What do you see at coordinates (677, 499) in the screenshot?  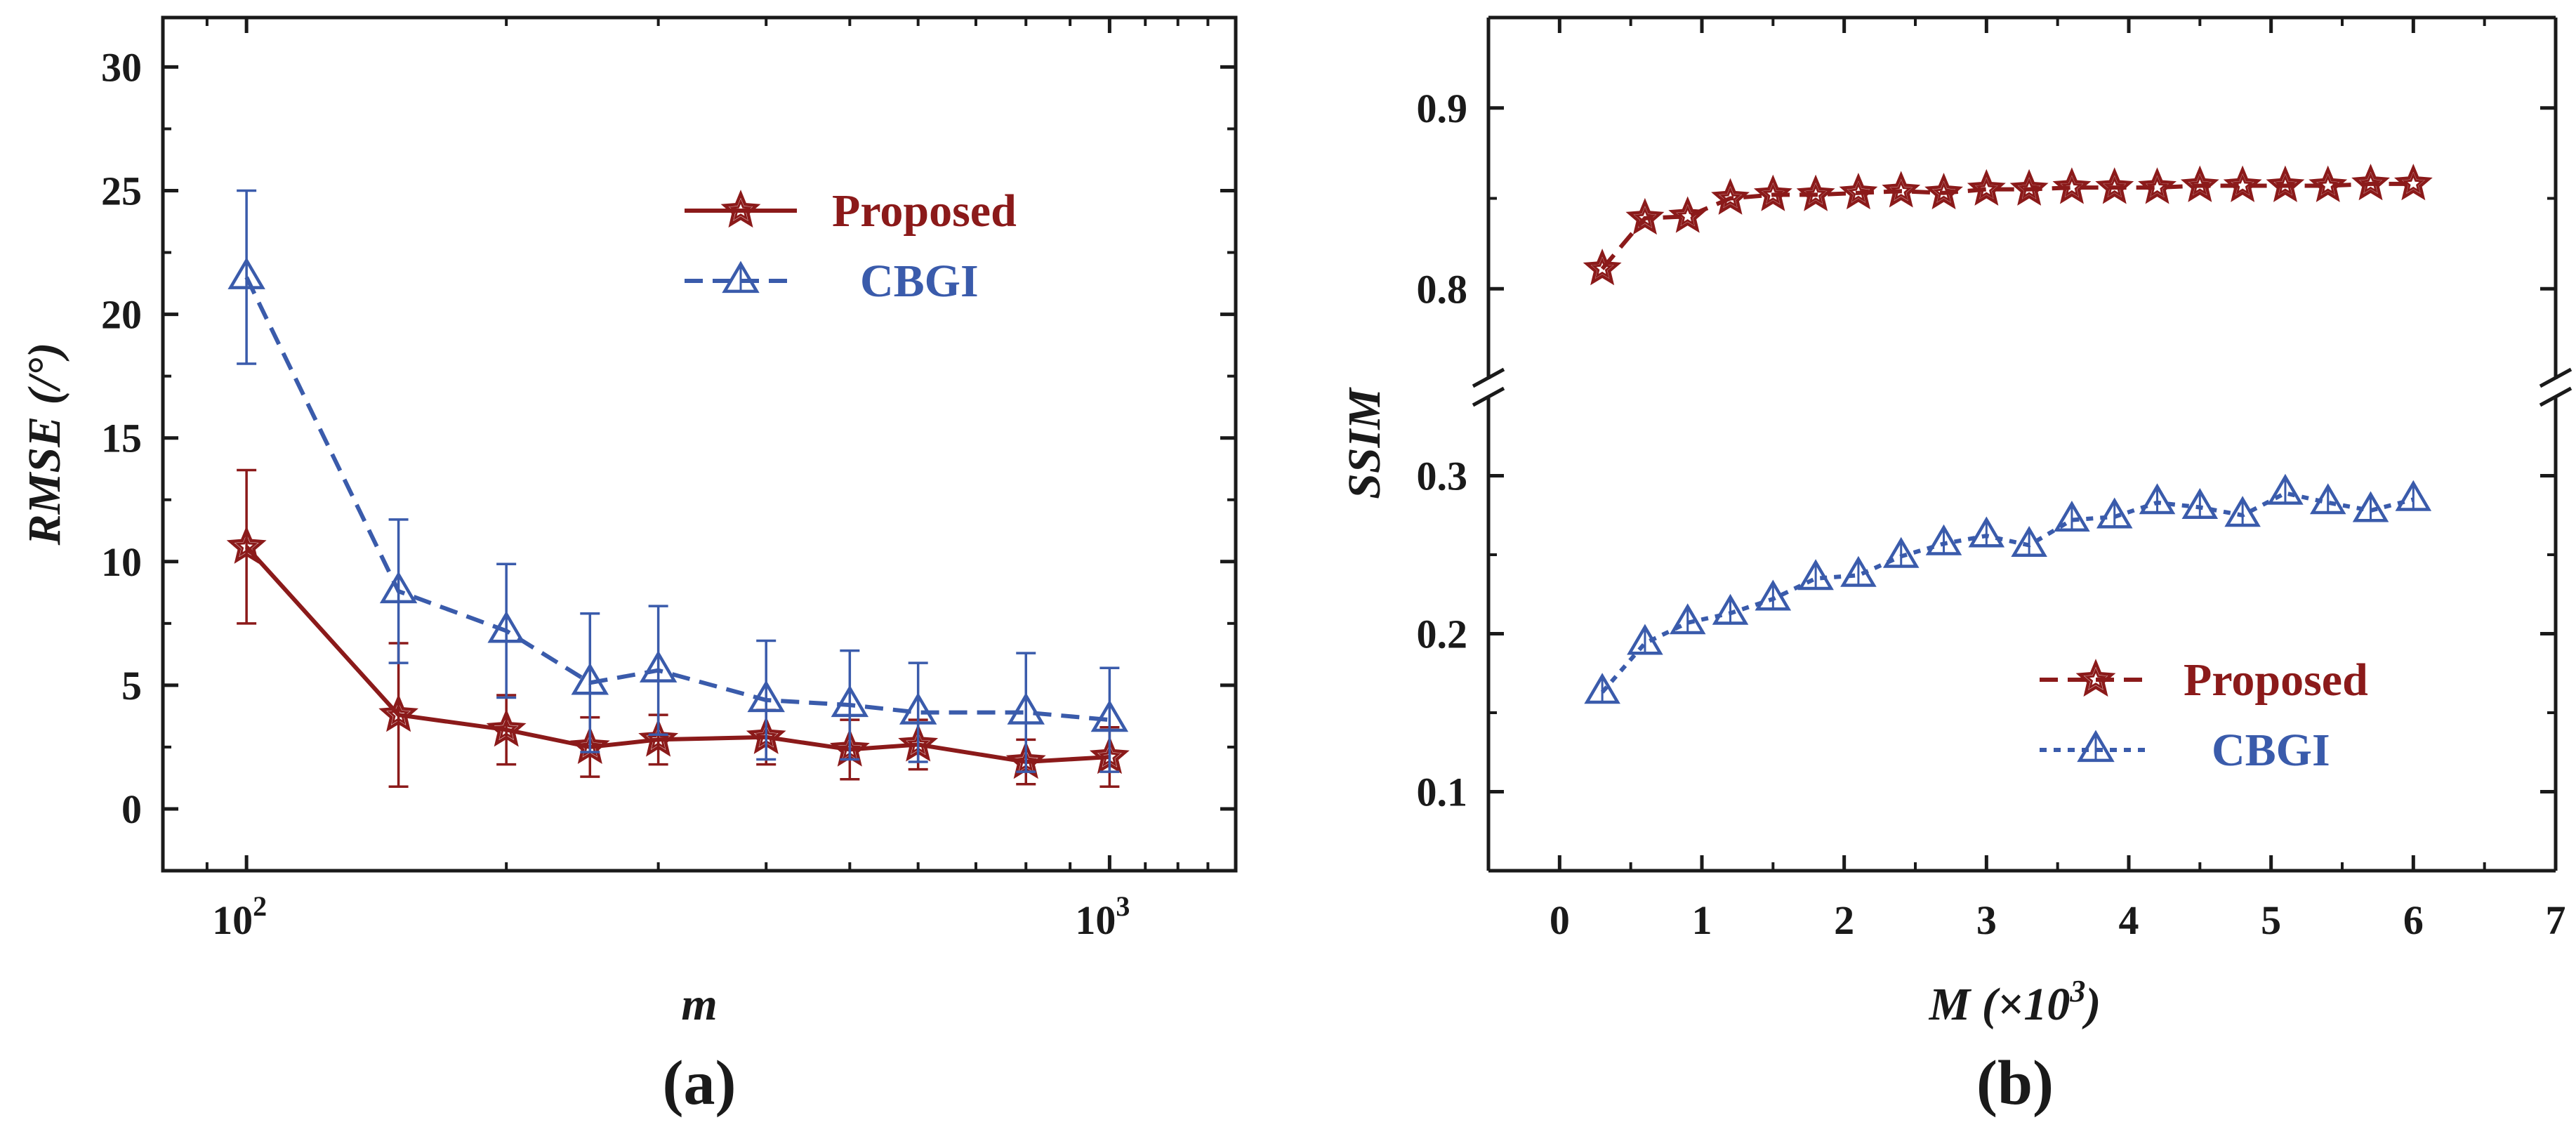 I see `panel-a-series-line-cbgi` at bounding box center [677, 499].